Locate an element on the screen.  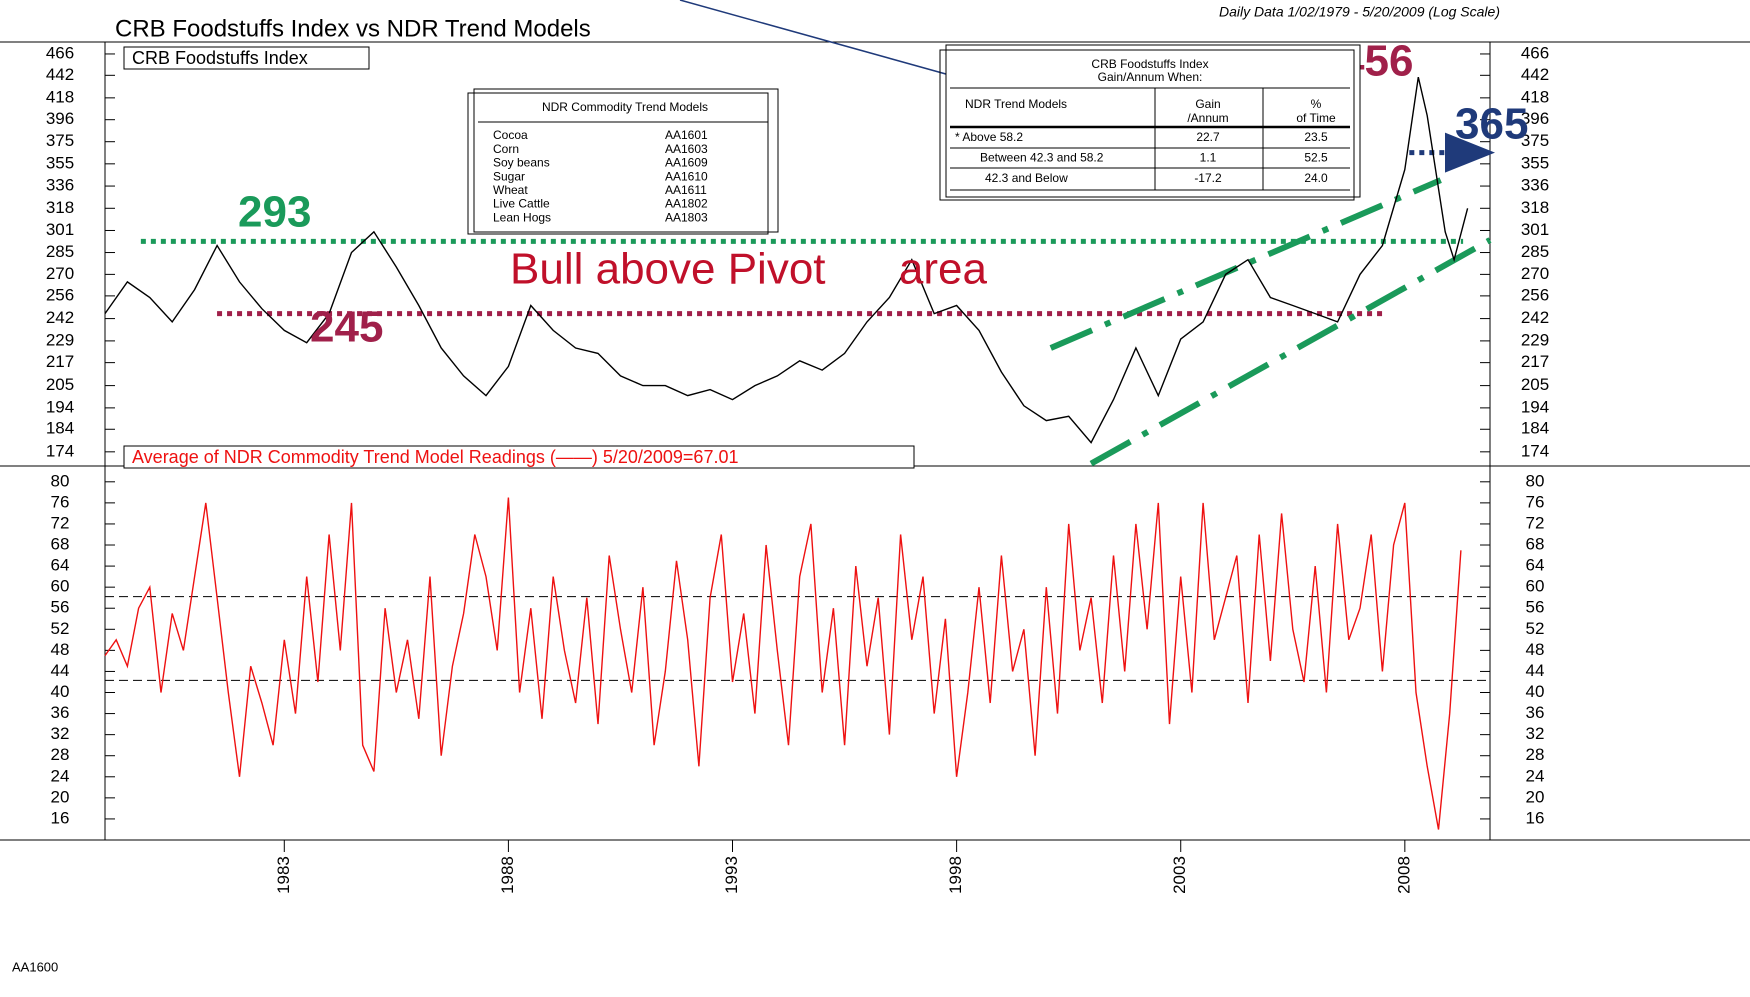
x-tick-label: 1993 is located at coordinates (731, 875).